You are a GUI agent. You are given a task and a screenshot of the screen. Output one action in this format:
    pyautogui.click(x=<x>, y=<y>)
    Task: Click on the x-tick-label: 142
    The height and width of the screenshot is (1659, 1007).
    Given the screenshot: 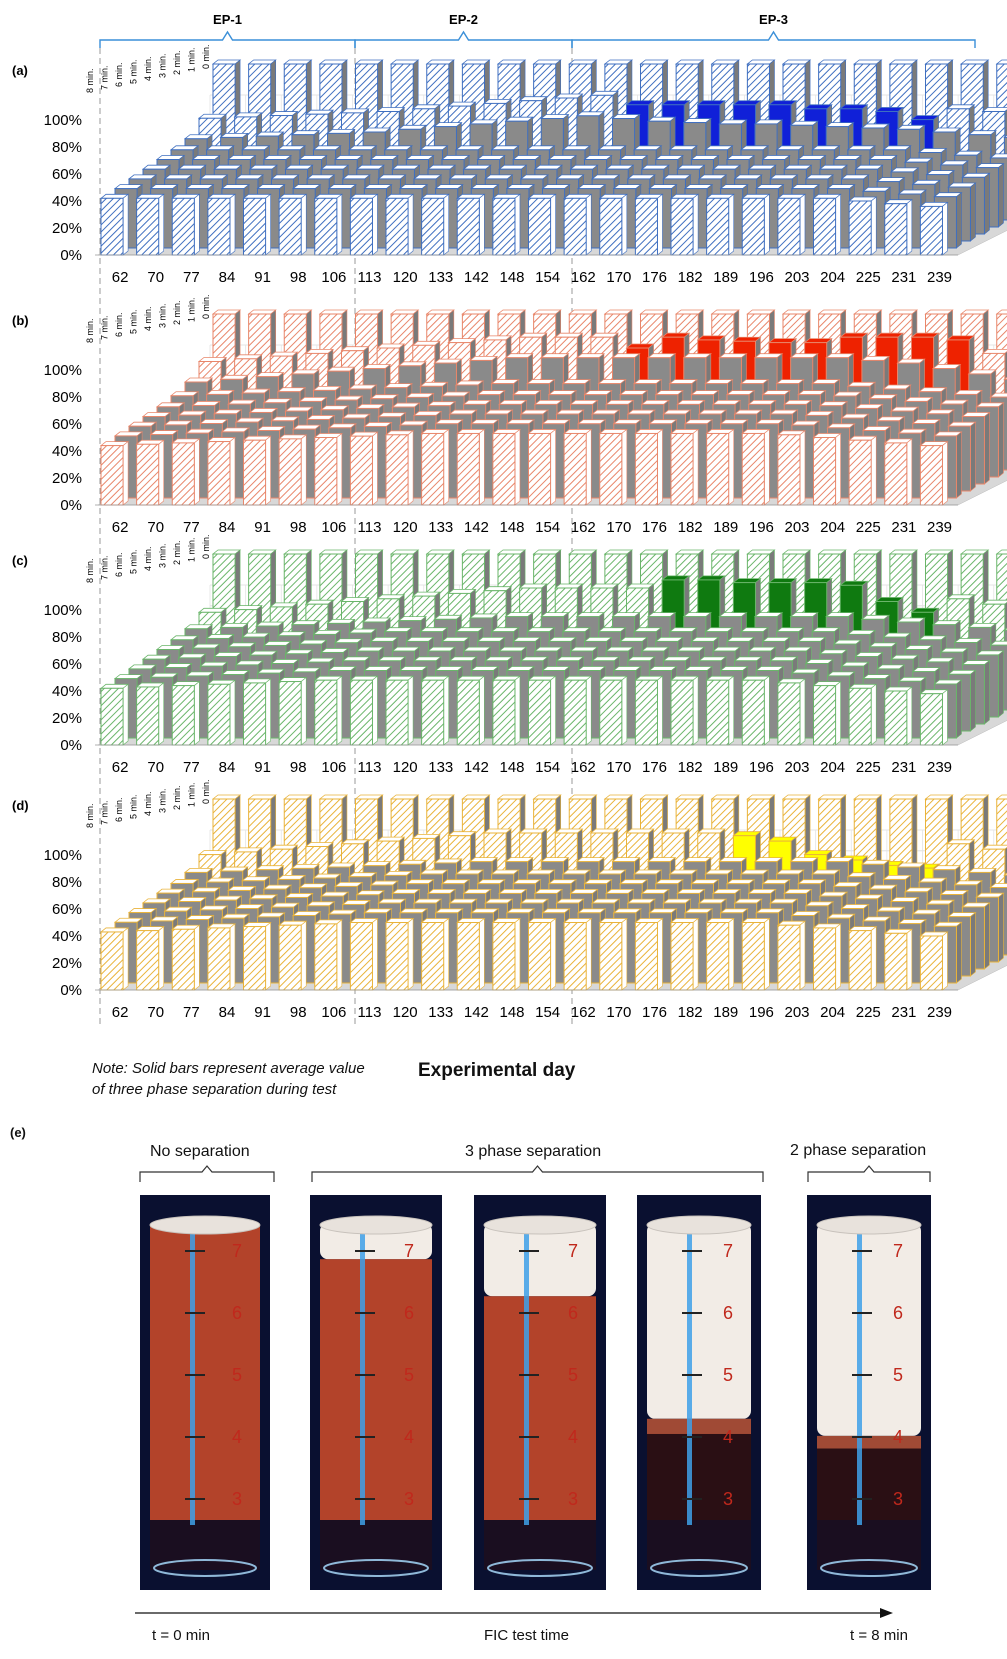 What is the action you would take?
    pyautogui.click(x=476, y=1012)
    